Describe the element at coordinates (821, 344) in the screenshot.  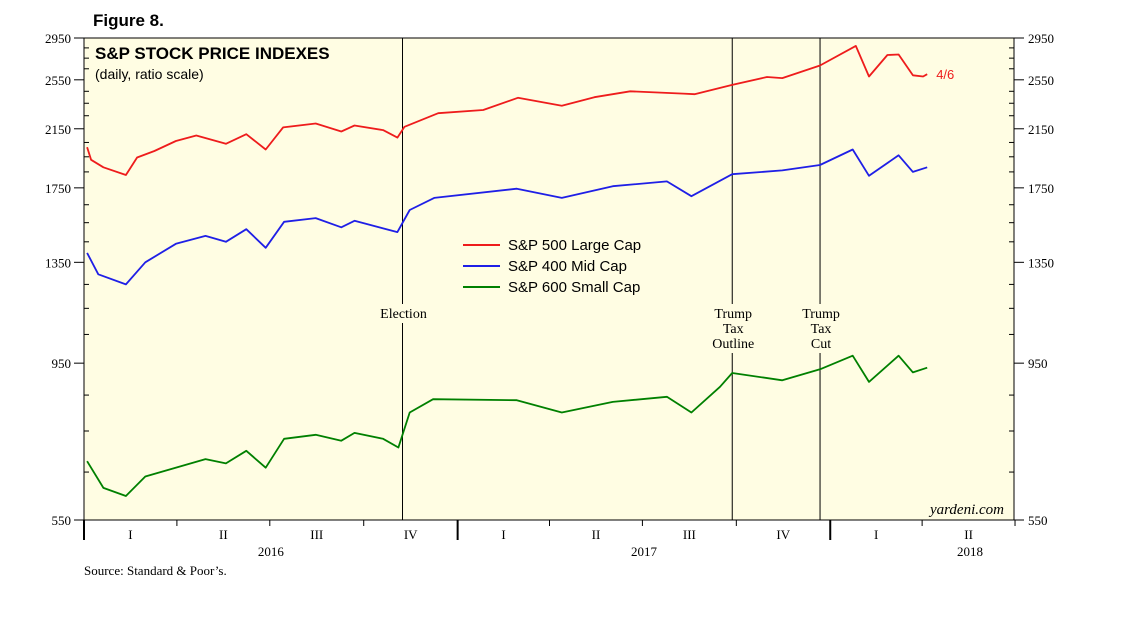
I see `event-label: Cut` at that location.